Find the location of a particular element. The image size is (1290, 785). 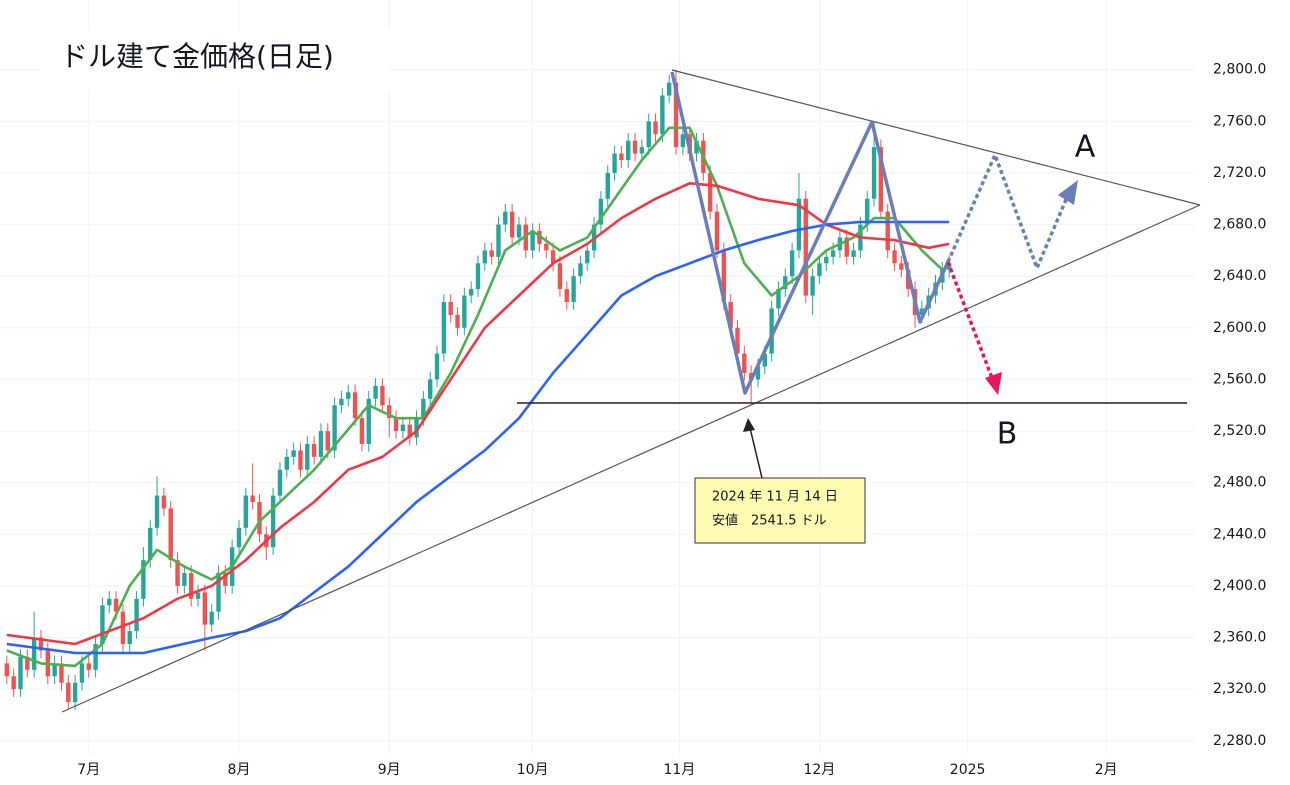

x-tick-label: 7月 is located at coordinates (88, 770).